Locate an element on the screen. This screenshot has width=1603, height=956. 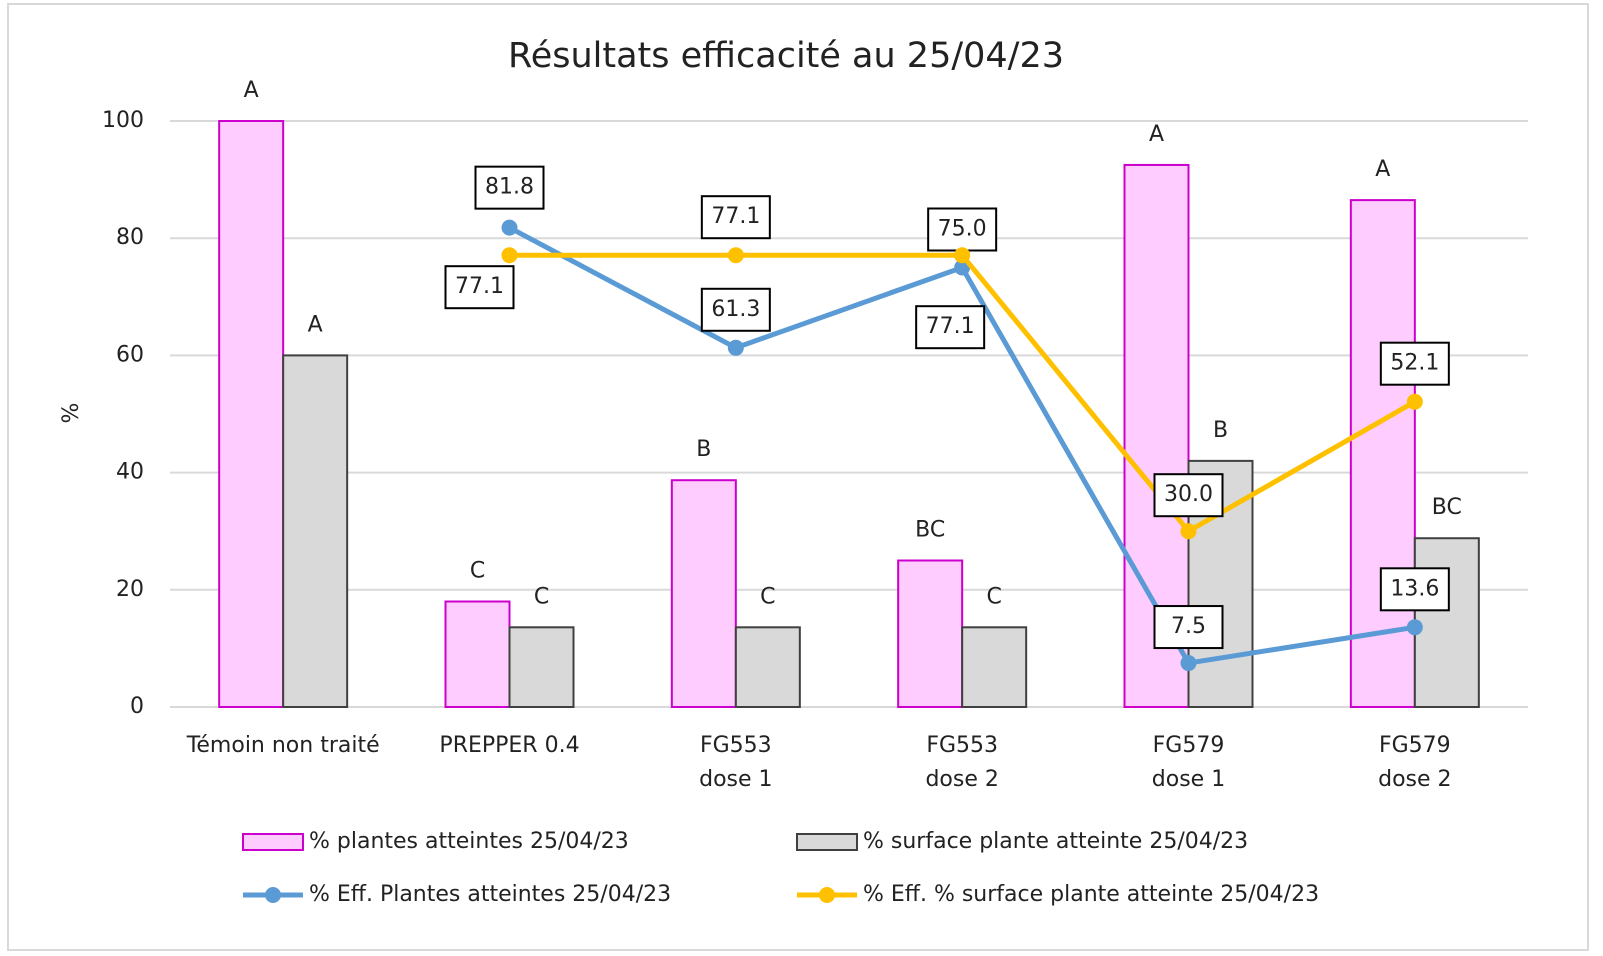
chart-title: Résultats efficacité au 25/04/23 is located at coordinates (786, 56).